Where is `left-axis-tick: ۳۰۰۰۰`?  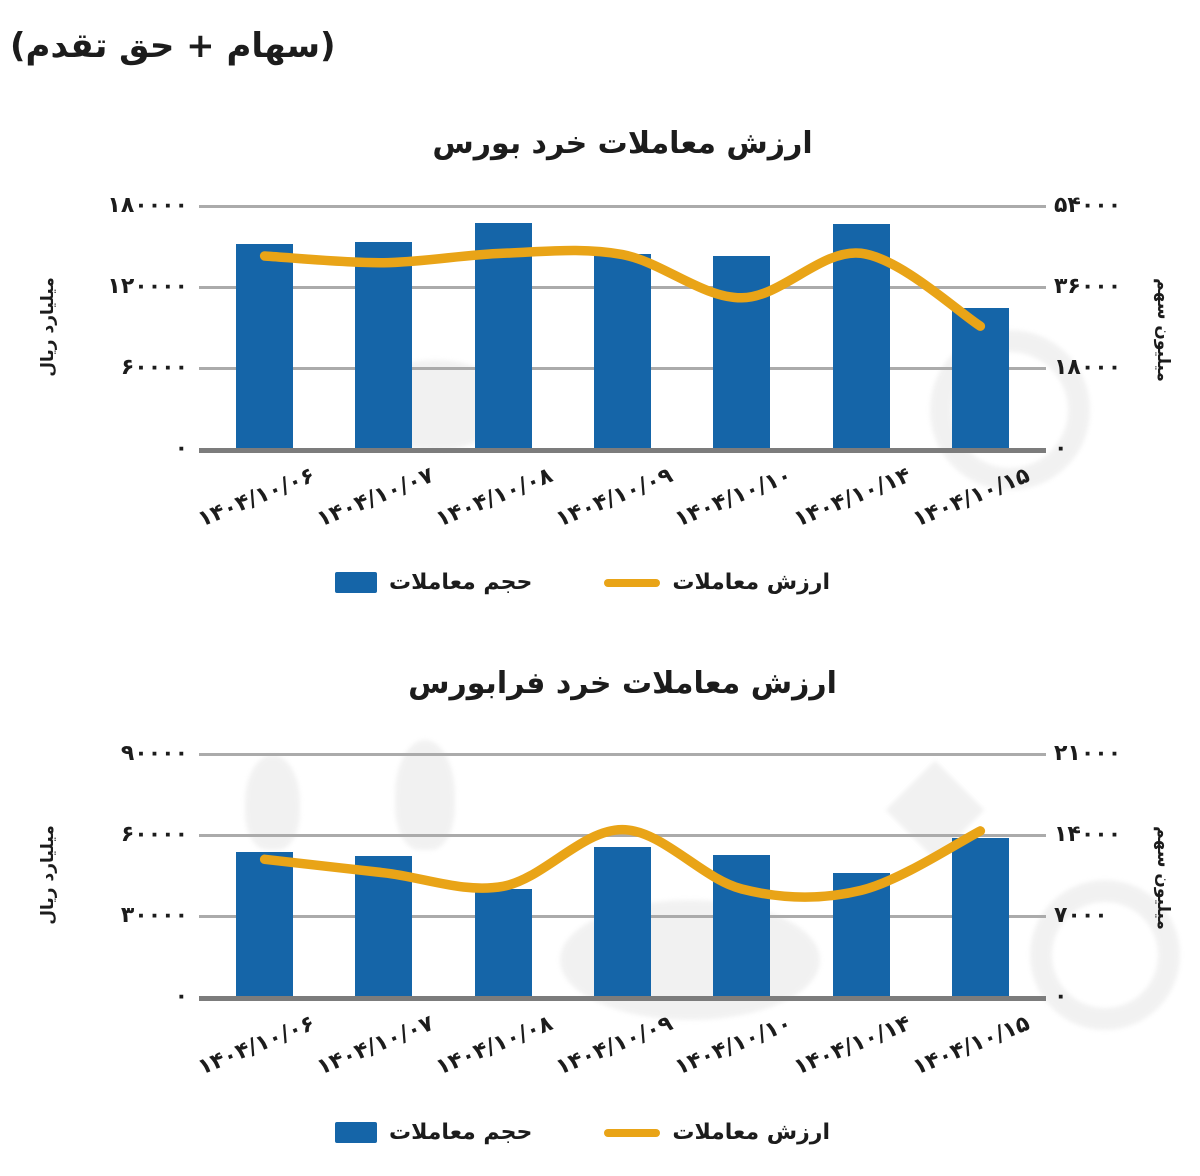
left-axis-tick: ۳۰۰۰۰ is located at coordinates (154, 915).